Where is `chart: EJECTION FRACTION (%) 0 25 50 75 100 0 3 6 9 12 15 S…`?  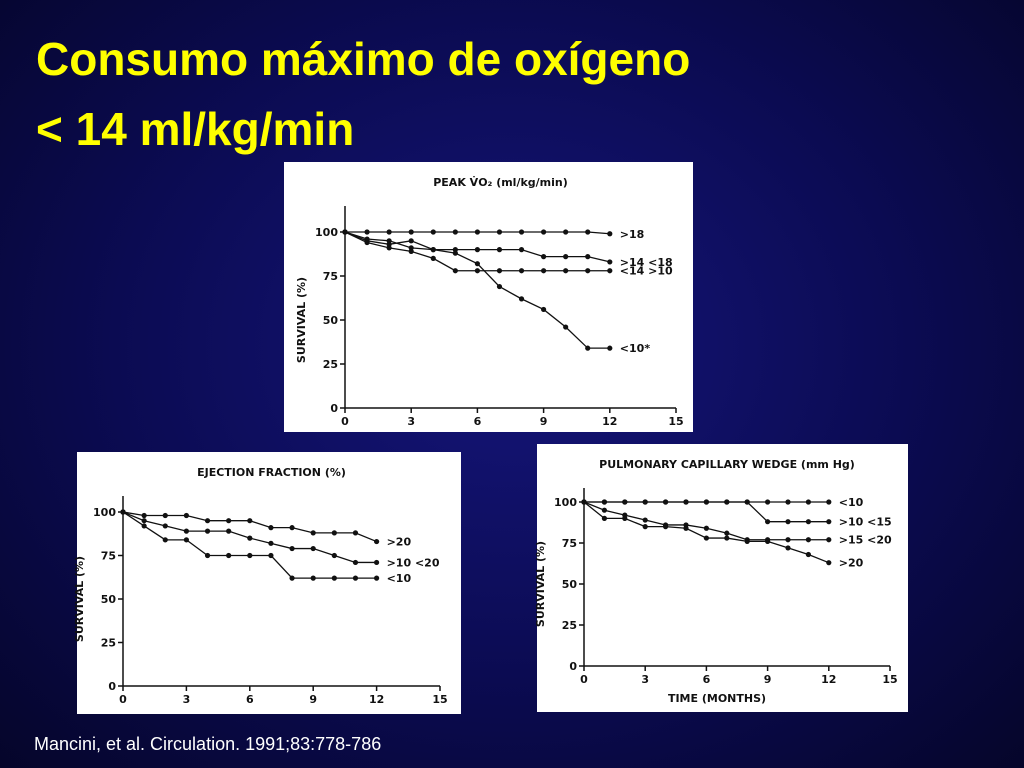
chart: EJECTION FRACTION (%) 0 25 50 75 100 0 3 6 9 12 15 S… is located at coordinates (267, 583).